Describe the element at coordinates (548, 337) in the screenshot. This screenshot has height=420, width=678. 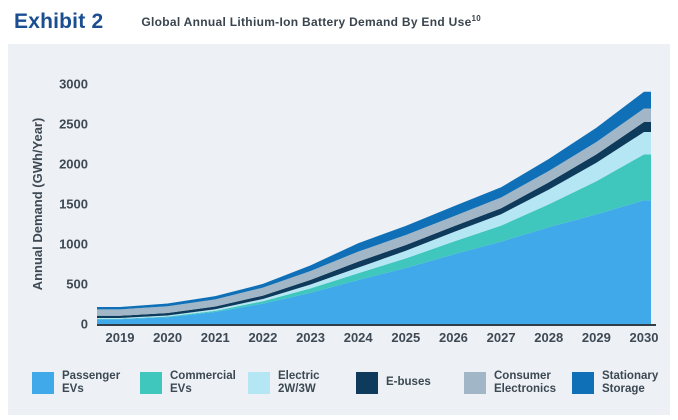
I see `x-tick-label: 2028` at that location.